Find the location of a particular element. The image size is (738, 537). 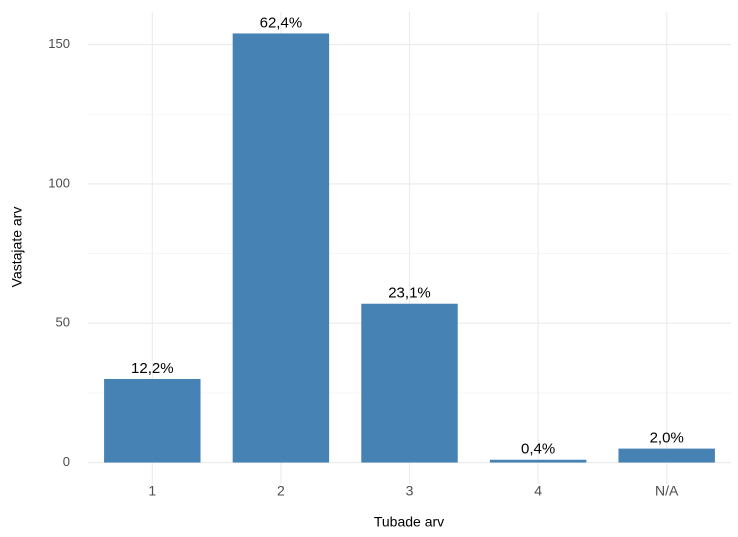

x-axis-title: Tubade arv is located at coordinates (409, 522).